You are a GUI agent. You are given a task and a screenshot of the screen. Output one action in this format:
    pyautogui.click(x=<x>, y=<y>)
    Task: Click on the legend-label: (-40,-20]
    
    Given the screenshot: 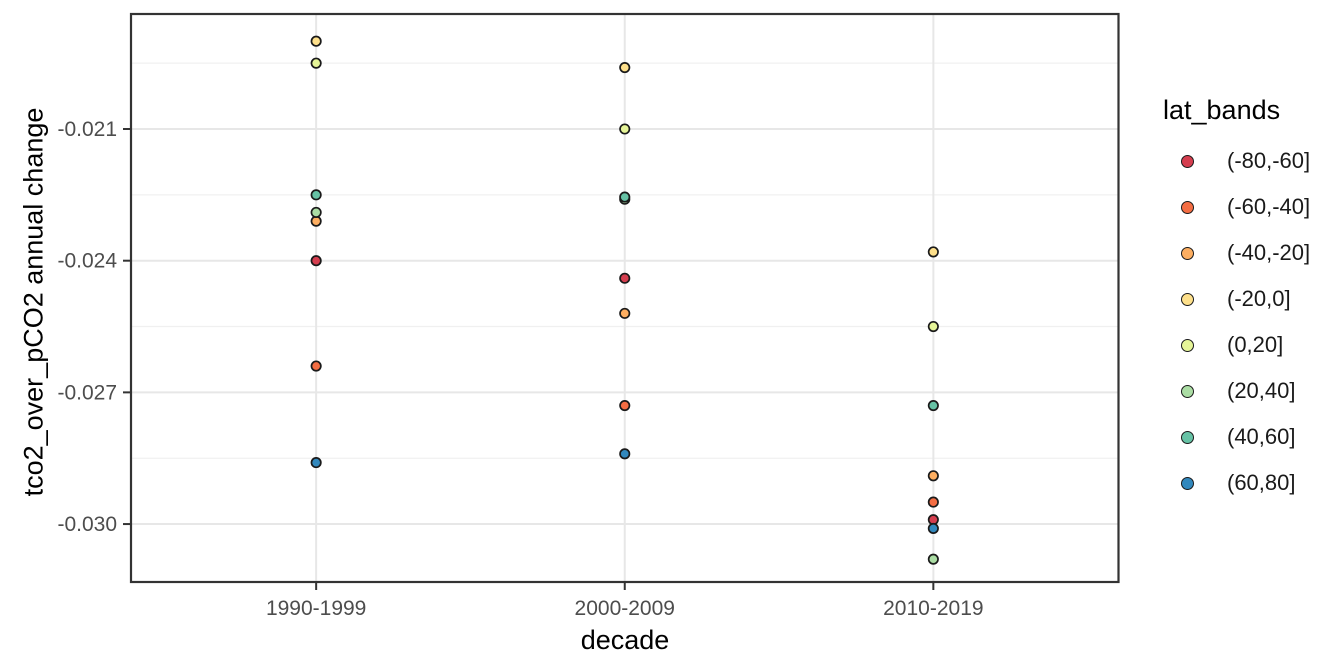 What is the action you would take?
    pyautogui.click(x=1269, y=252)
    